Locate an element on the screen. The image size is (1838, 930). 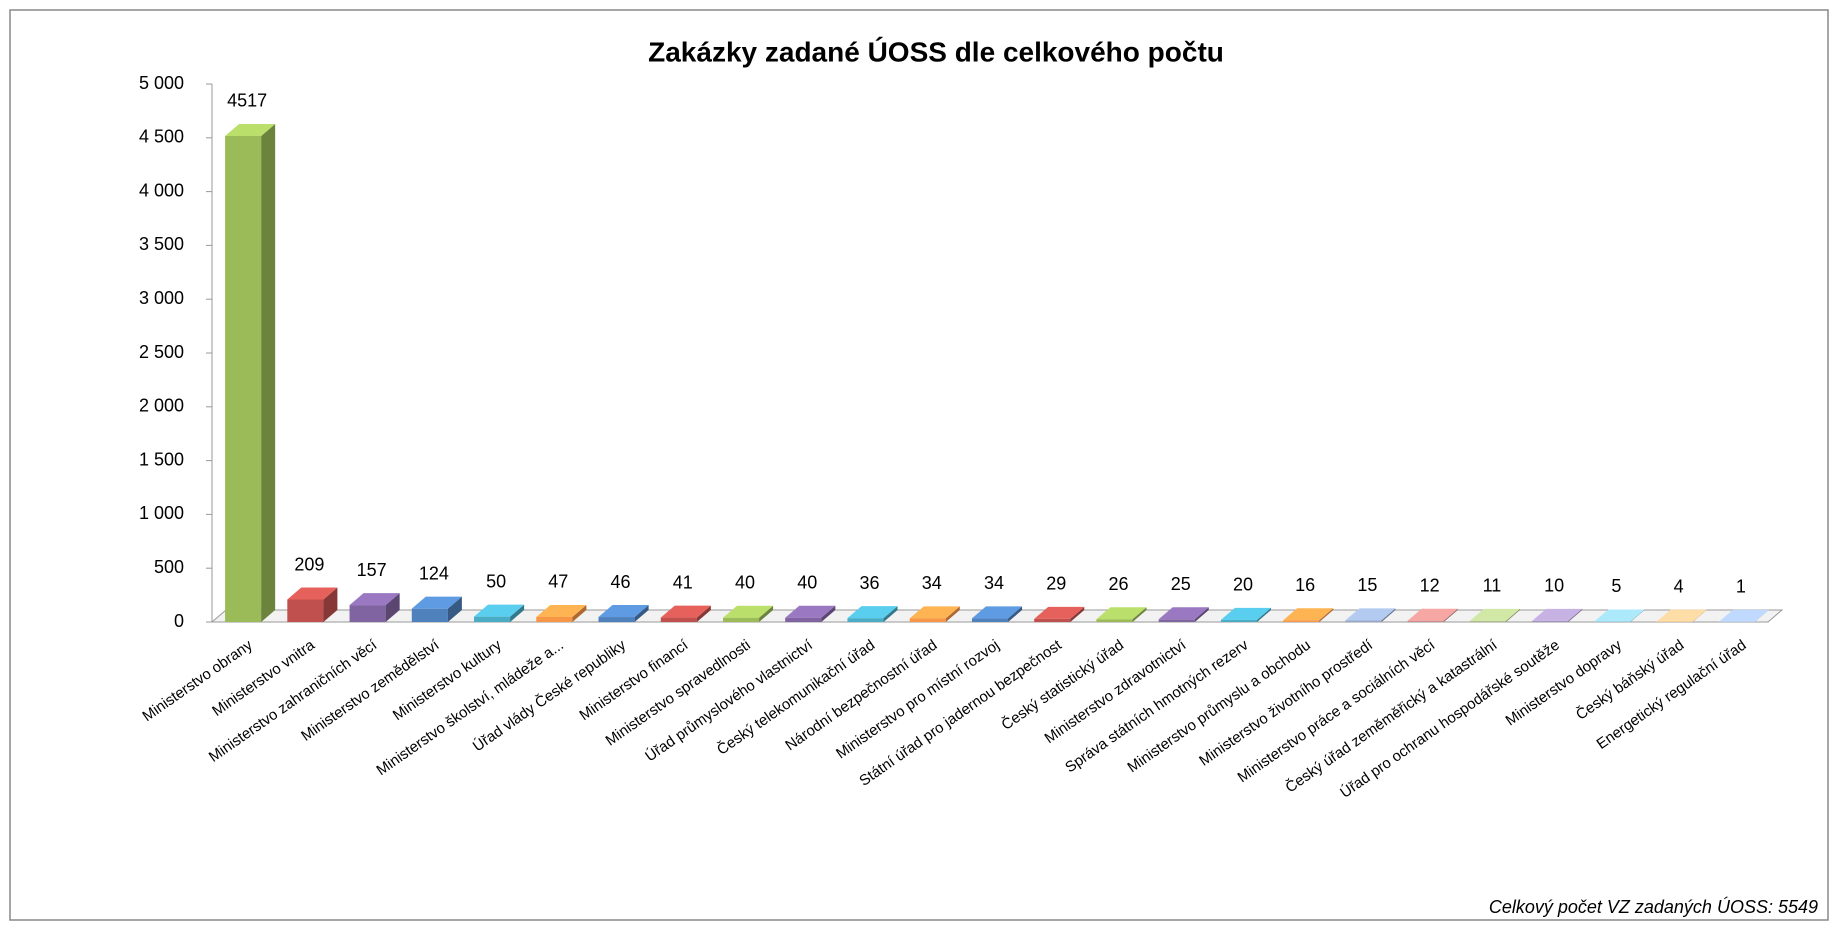
value-label: 47 is located at coordinates (558, 582).